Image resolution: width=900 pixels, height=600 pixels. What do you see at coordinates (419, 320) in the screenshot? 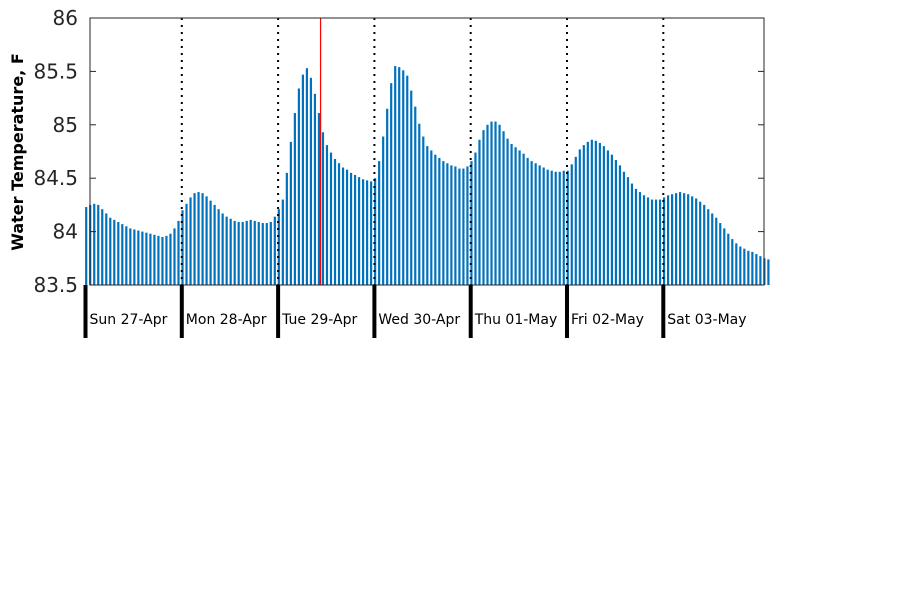
I see `day-label: Wed 30-Apr` at bounding box center [419, 320].